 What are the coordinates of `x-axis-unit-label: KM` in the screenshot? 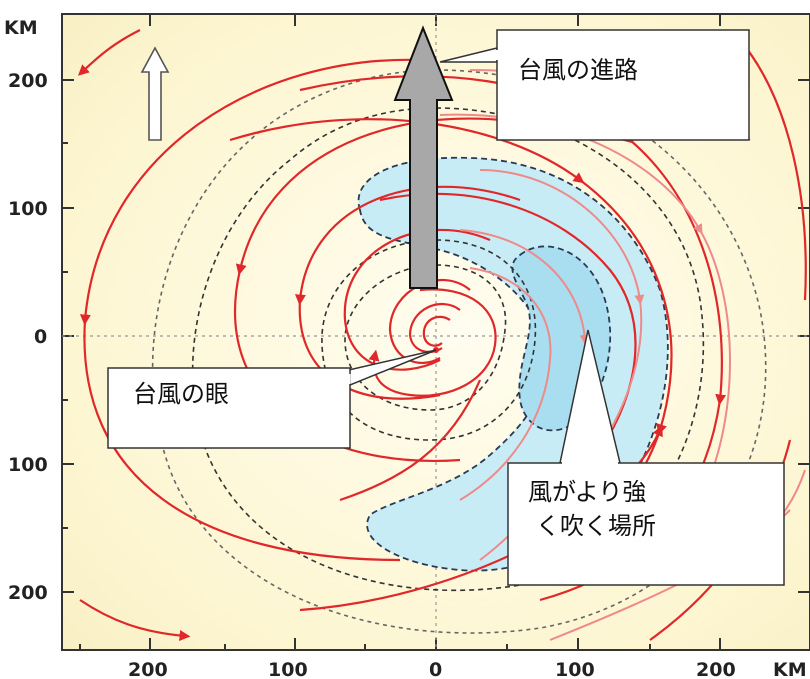 It's located at (790, 669).